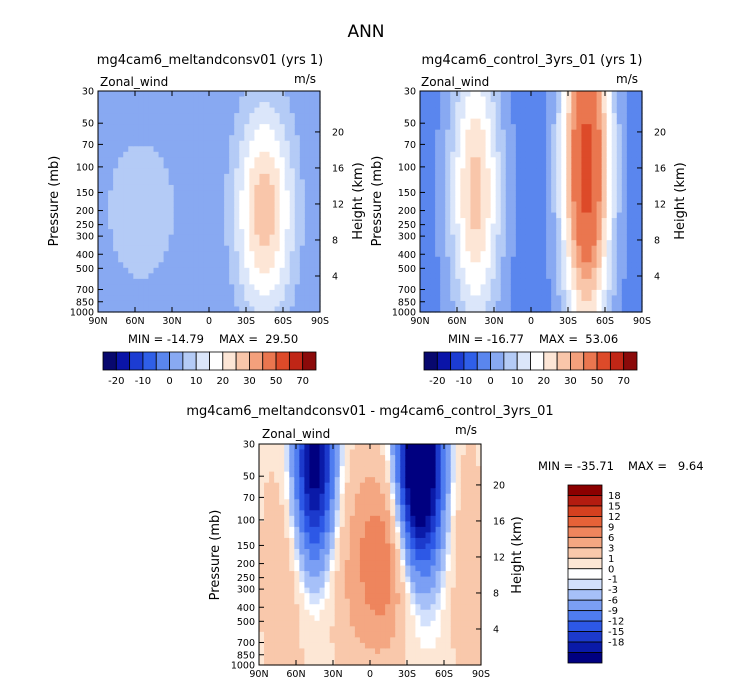 The image size is (732, 690). I want to click on panel-2-field, so click(531, 202).